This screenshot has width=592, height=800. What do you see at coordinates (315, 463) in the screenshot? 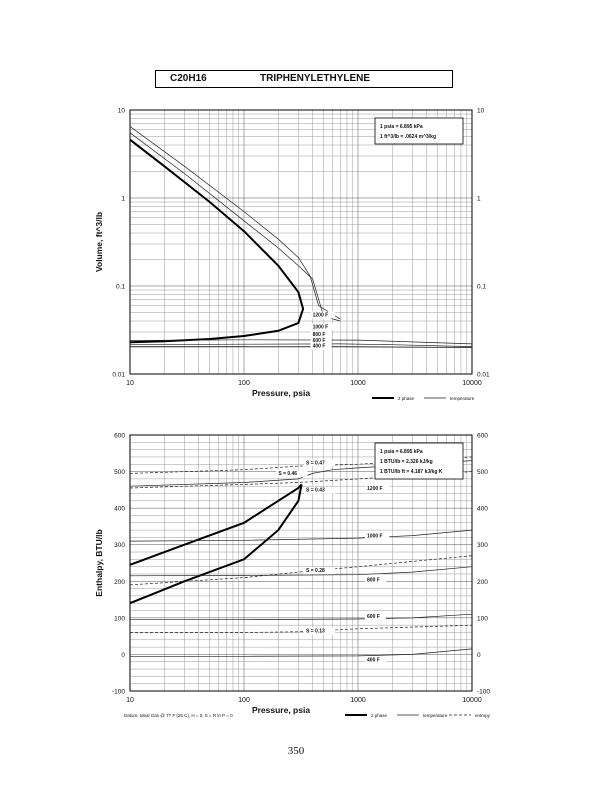
I see `curve-label: S = 0.47` at bounding box center [315, 463].